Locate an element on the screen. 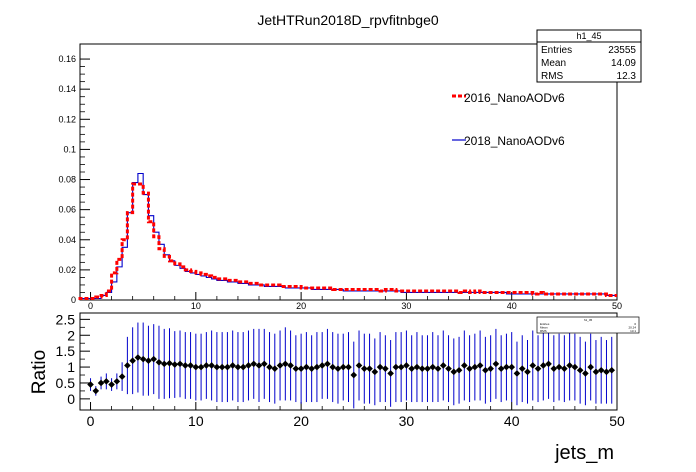 The image size is (696, 472). stats-mean-value: 14.09 is located at coordinates (623, 63).